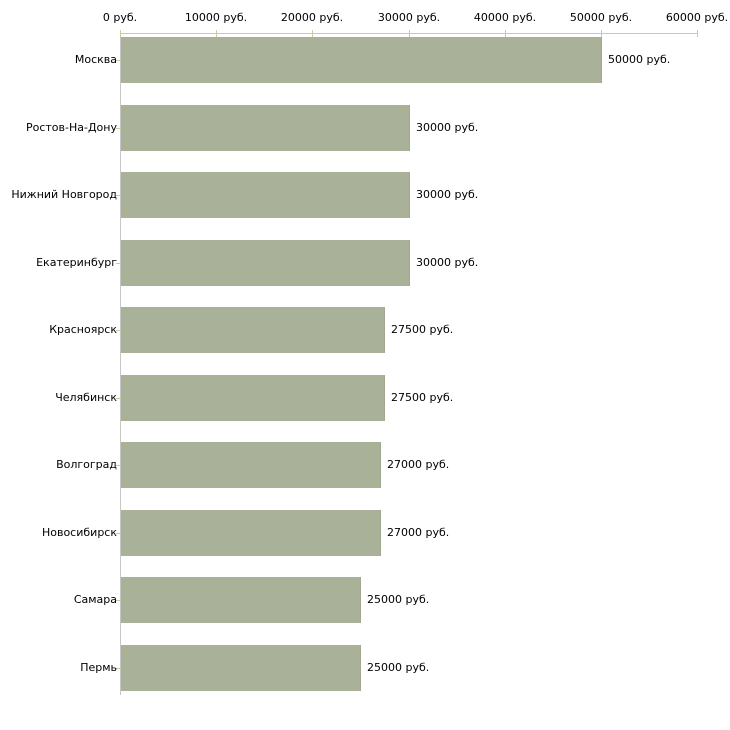  Describe the element at coordinates (95, 599) in the screenshot. I see `category-label: Самара` at that location.